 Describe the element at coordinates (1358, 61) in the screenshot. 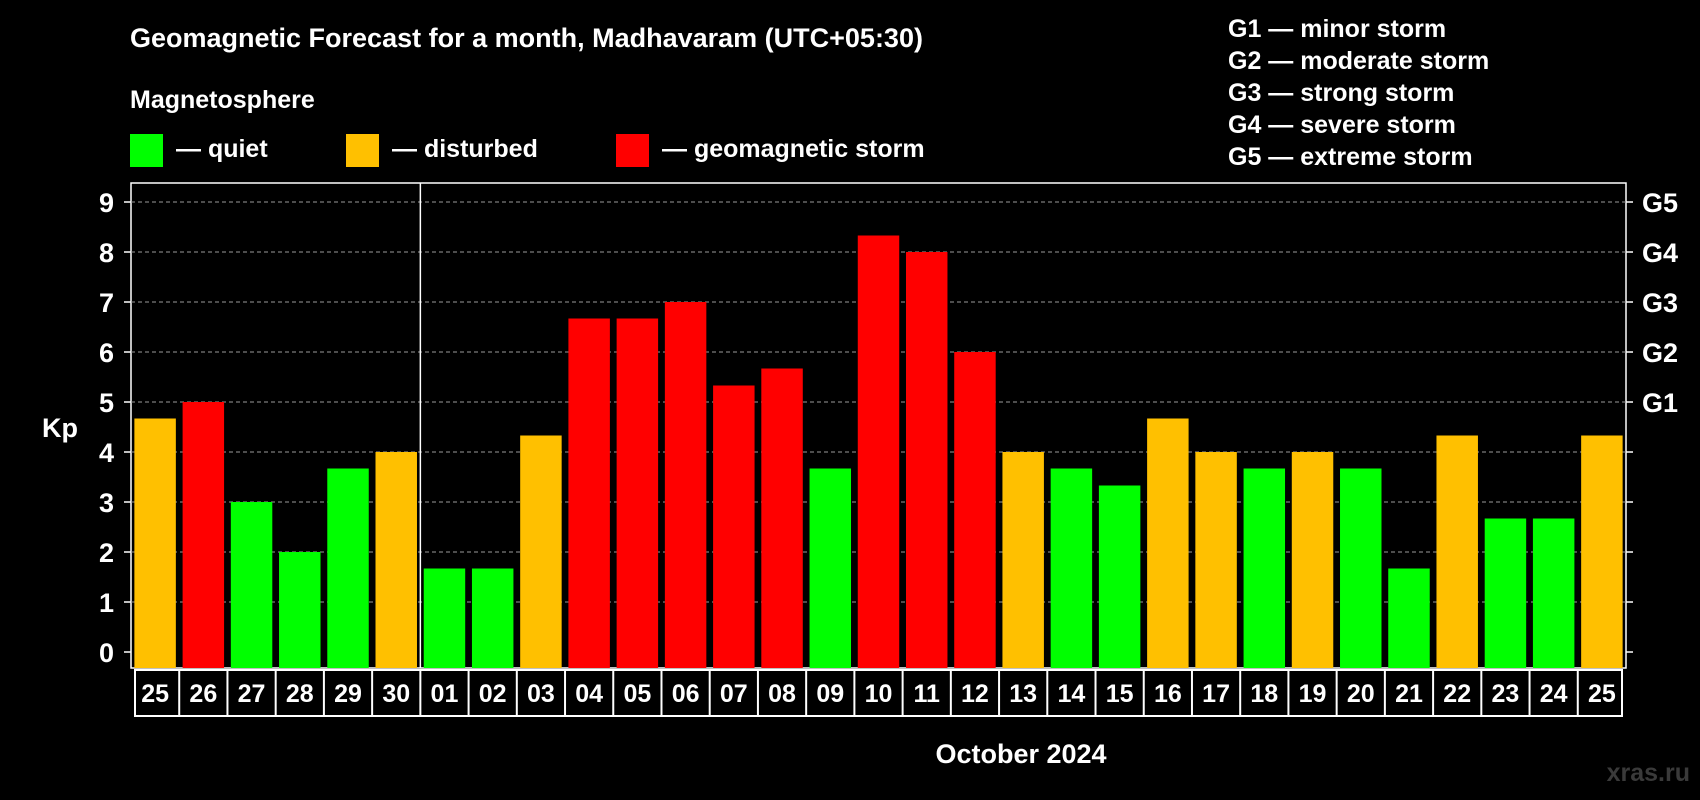

I see `storm-scale-item: G2 — moderate storm` at that location.